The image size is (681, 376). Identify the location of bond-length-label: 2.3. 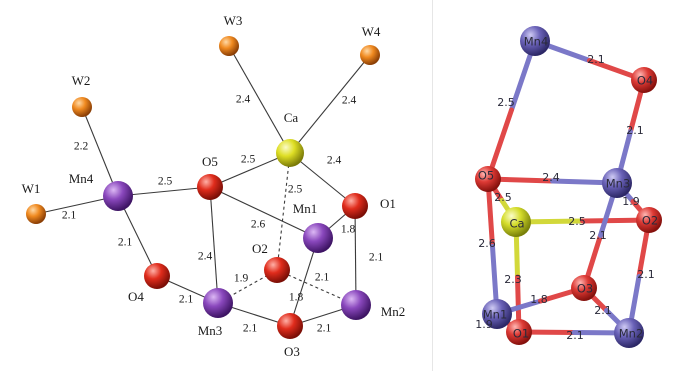
(513, 279).